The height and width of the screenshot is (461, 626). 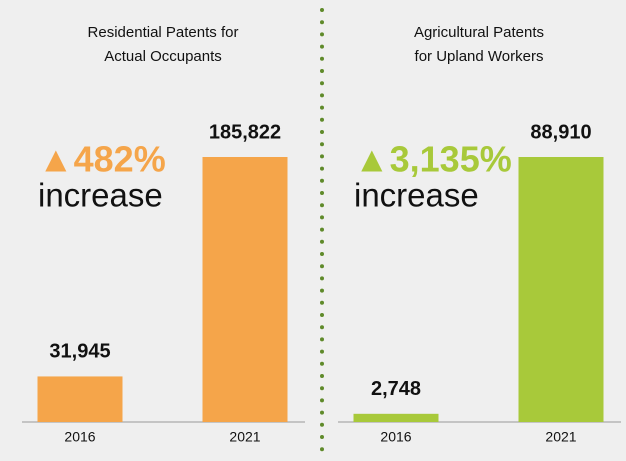 What do you see at coordinates (245, 132) in the screenshot?
I see `value-label: 185,822` at bounding box center [245, 132].